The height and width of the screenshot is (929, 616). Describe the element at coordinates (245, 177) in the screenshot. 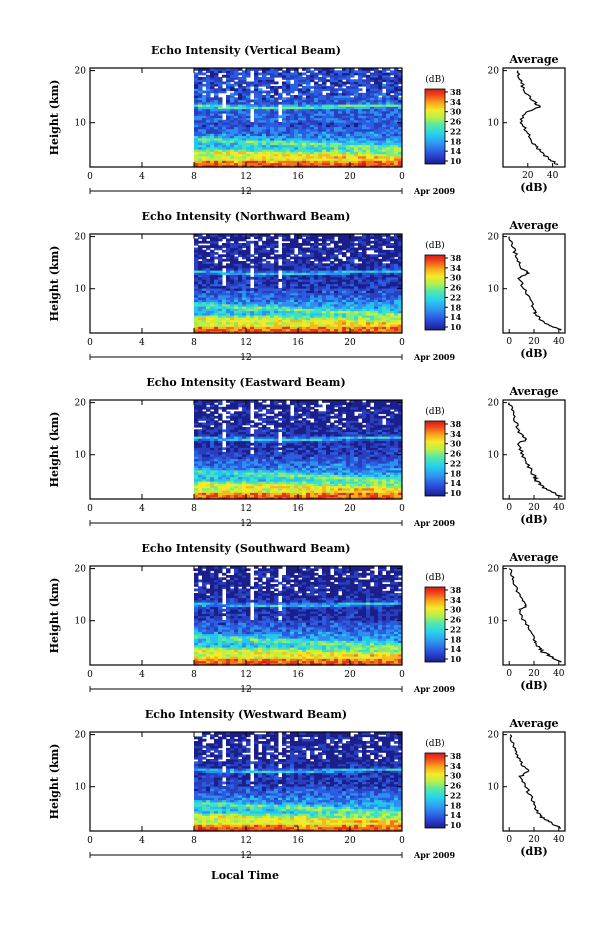

I see `x-tick-label: 12` at that location.